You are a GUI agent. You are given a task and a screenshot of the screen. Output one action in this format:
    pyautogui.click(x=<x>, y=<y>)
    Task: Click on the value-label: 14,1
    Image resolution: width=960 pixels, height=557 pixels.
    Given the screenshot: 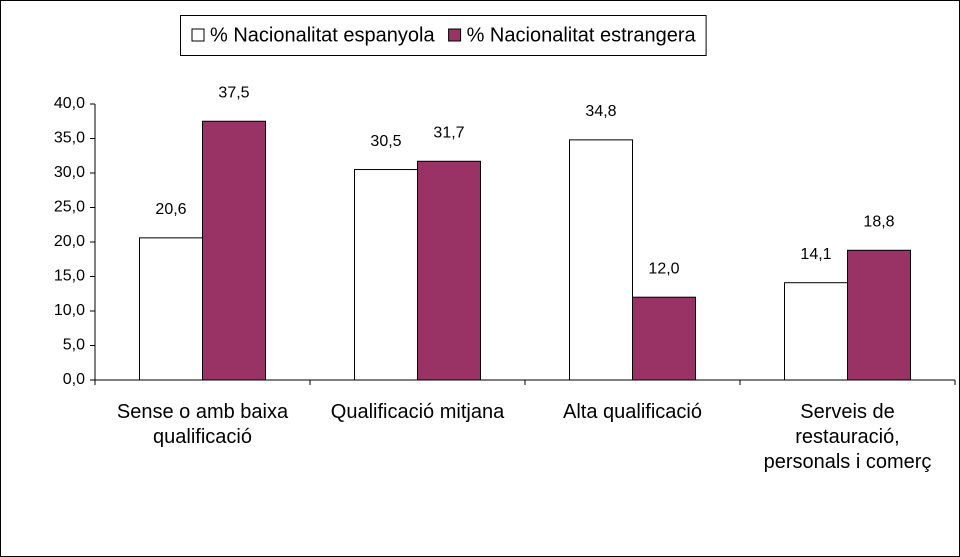 What is the action you would take?
    pyautogui.click(x=815, y=254)
    